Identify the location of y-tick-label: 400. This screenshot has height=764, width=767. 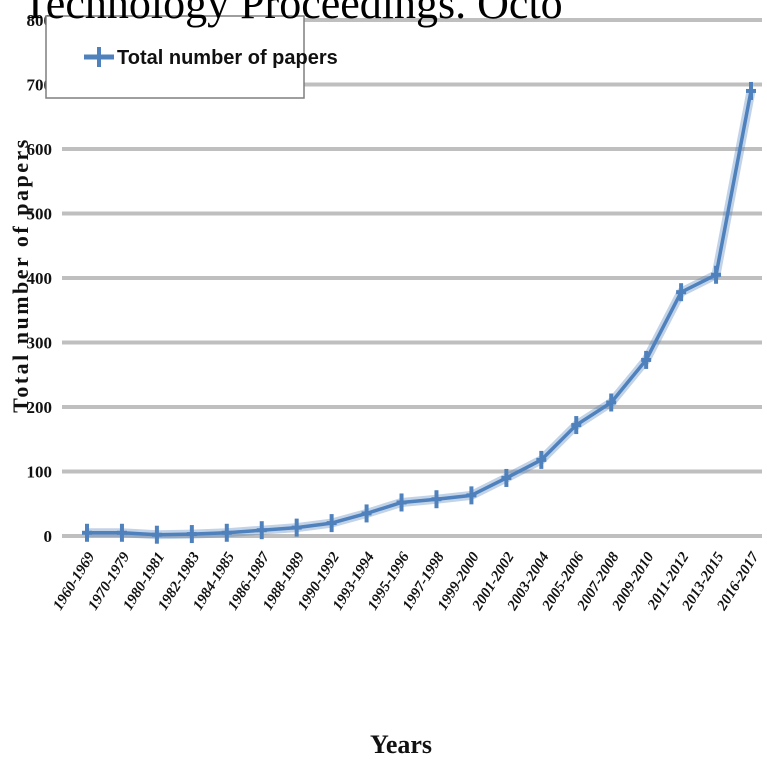
(40, 278).